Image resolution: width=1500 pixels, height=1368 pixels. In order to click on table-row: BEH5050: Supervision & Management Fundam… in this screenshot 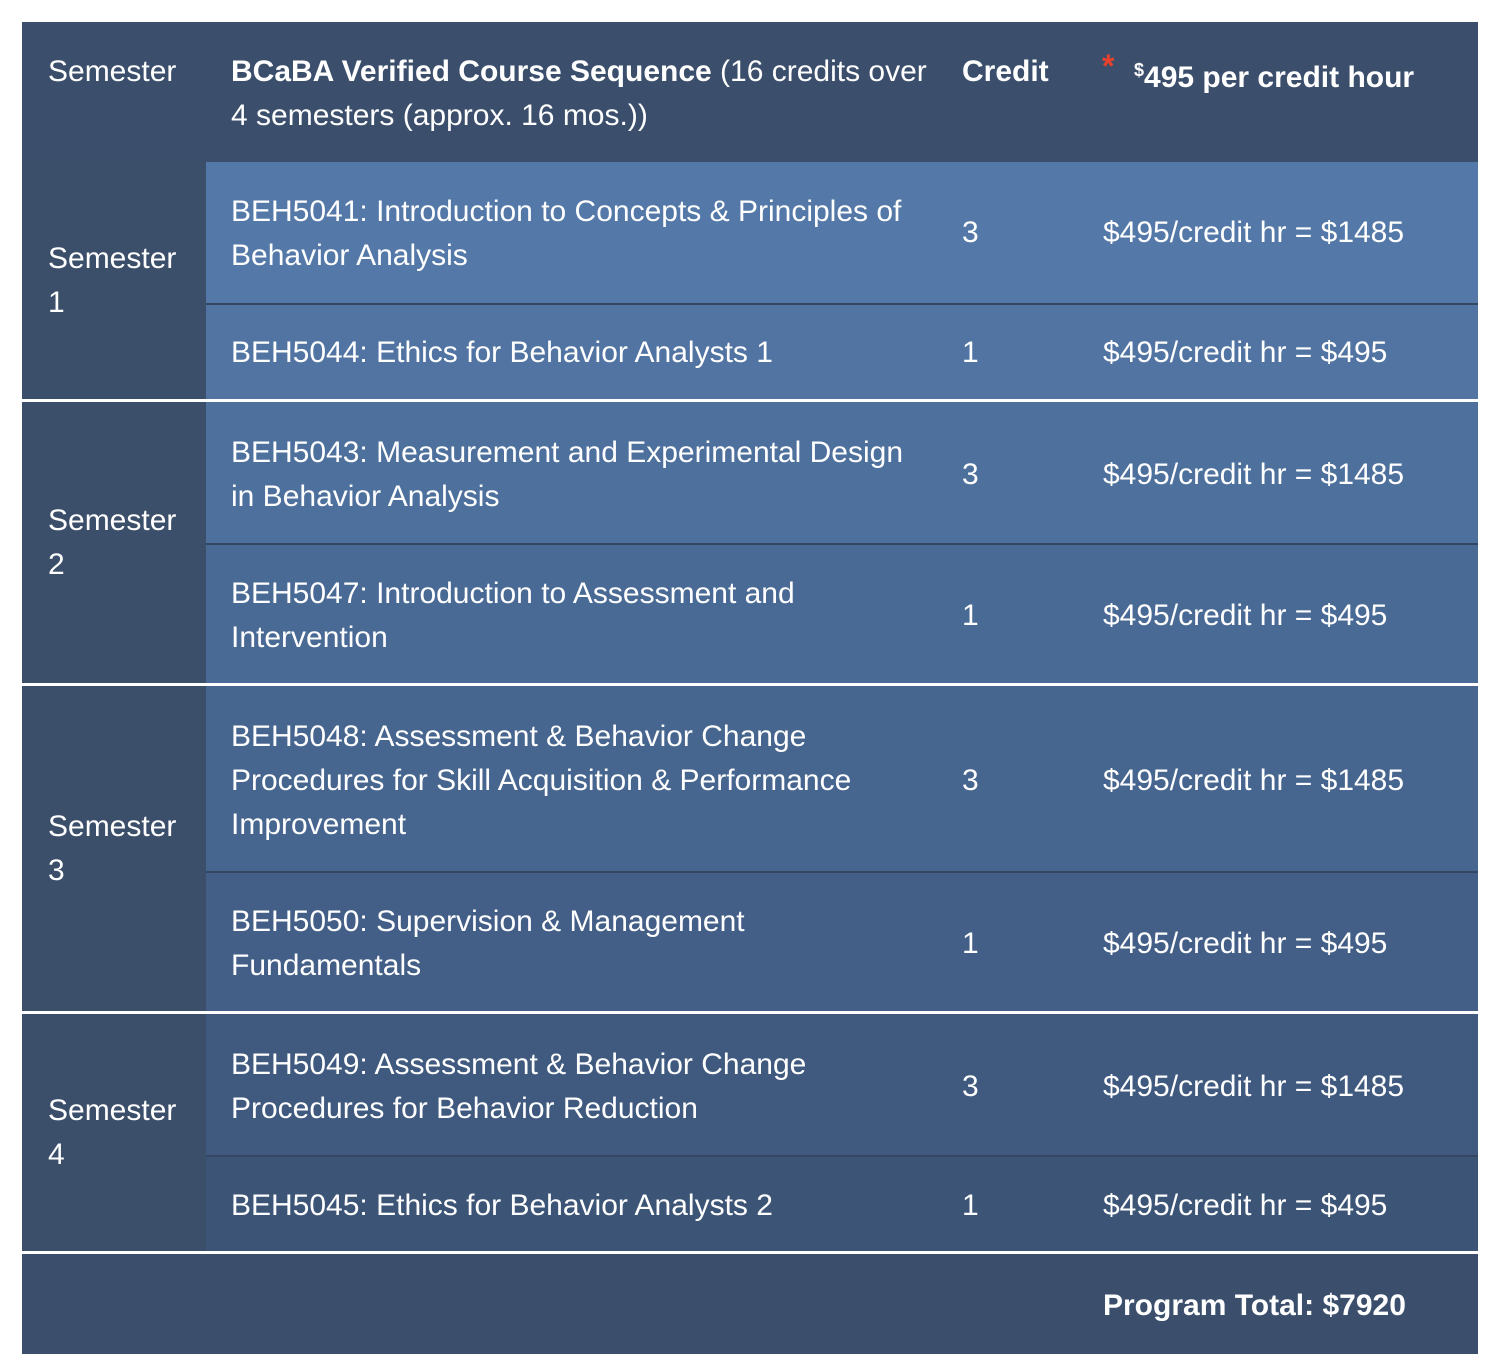, I will do `click(842, 942)`.